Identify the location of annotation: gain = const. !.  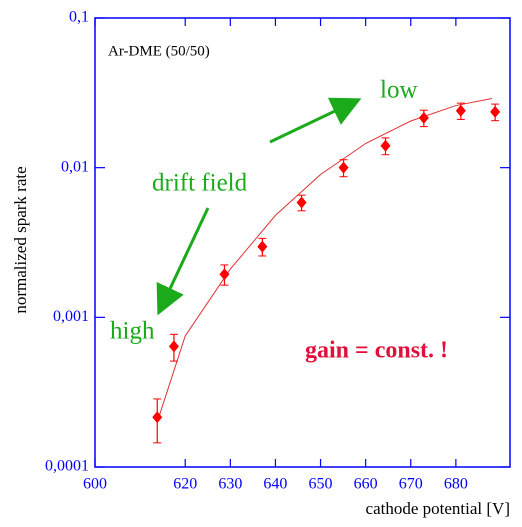
(376, 351).